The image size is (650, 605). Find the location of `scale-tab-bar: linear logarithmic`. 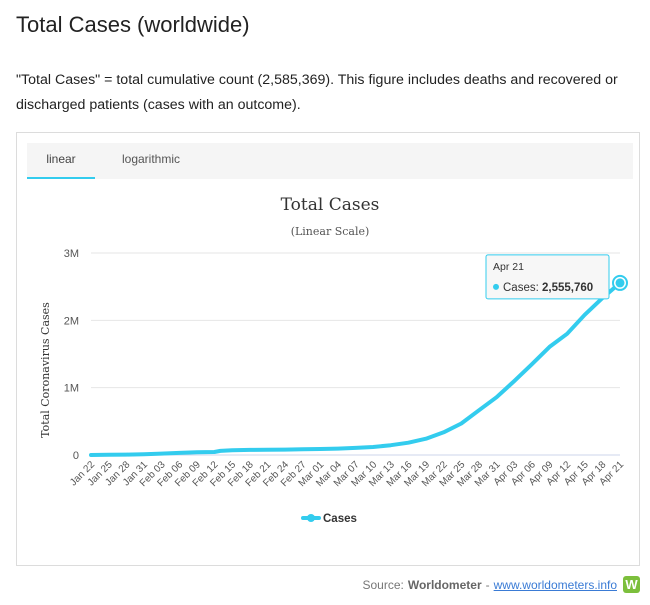

scale-tab-bar: linear logarithmic is located at coordinates (330, 161).